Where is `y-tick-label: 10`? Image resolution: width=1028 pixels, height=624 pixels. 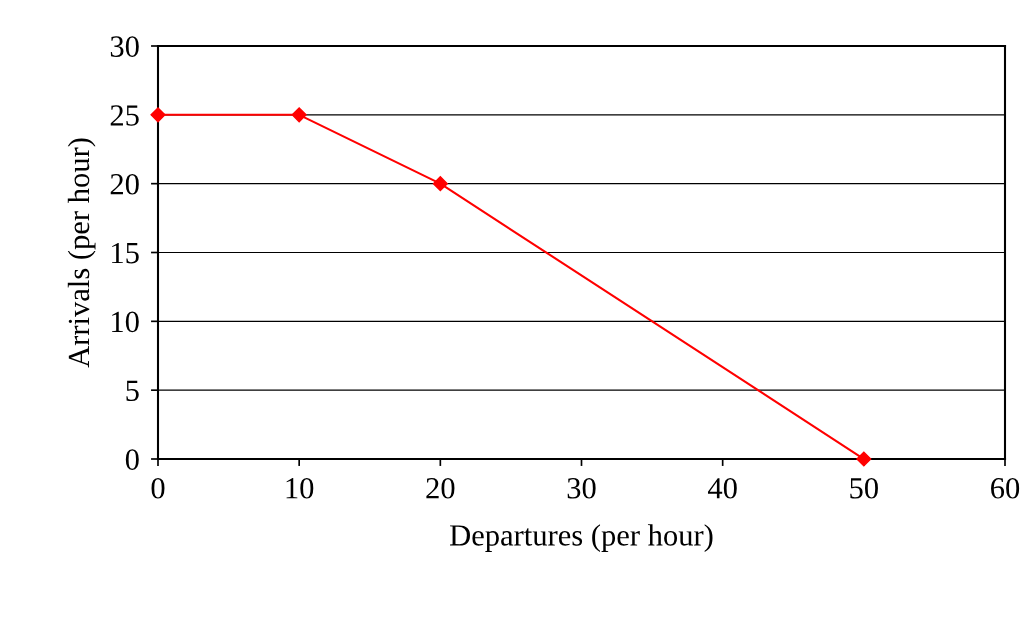 y-tick-label: 10 is located at coordinates (125, 322).